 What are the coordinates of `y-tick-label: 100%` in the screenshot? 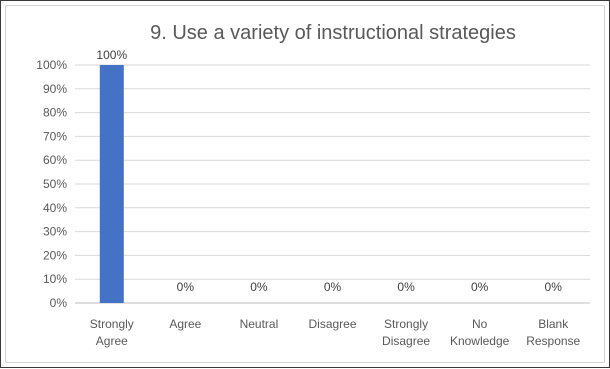 It's located at (51, 65).